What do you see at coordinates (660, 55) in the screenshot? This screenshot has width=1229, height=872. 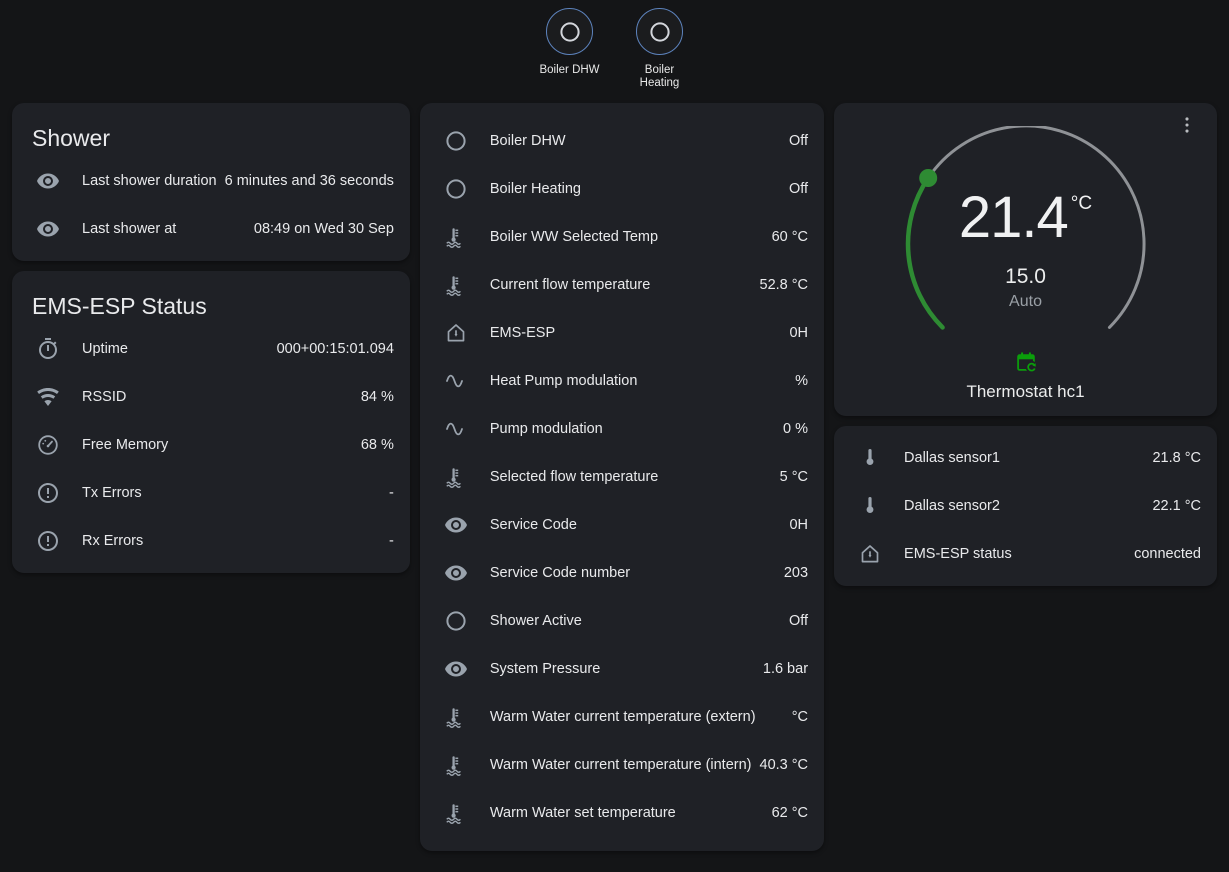 I see `quick-button-boiler-heating: Boiler Heating` at bounding box center [660, 55].